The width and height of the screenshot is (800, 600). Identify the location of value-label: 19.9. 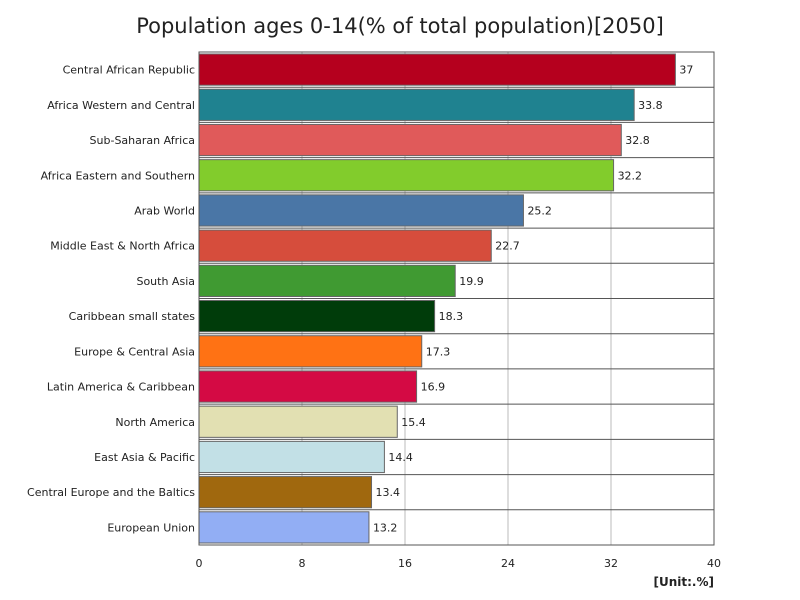
(471, 281).